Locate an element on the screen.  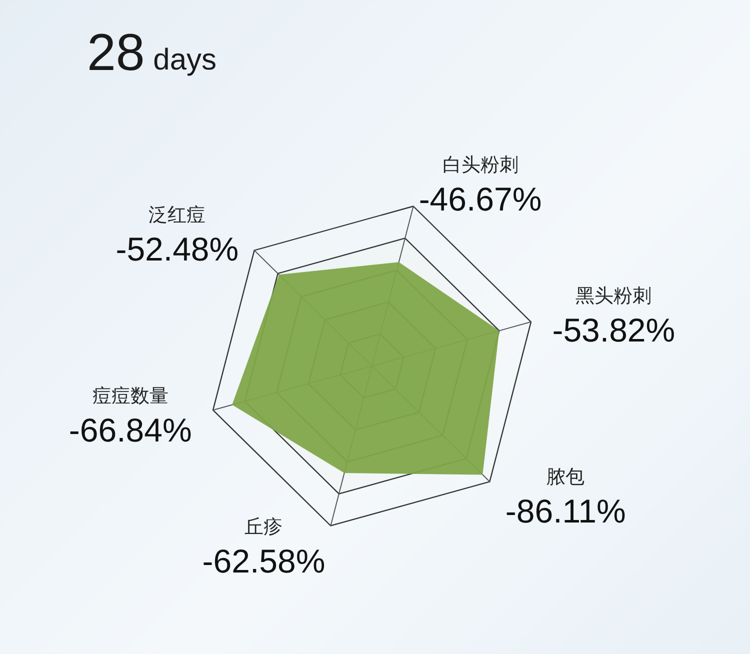
text: -46.67% is located at coordinates (480, 199).